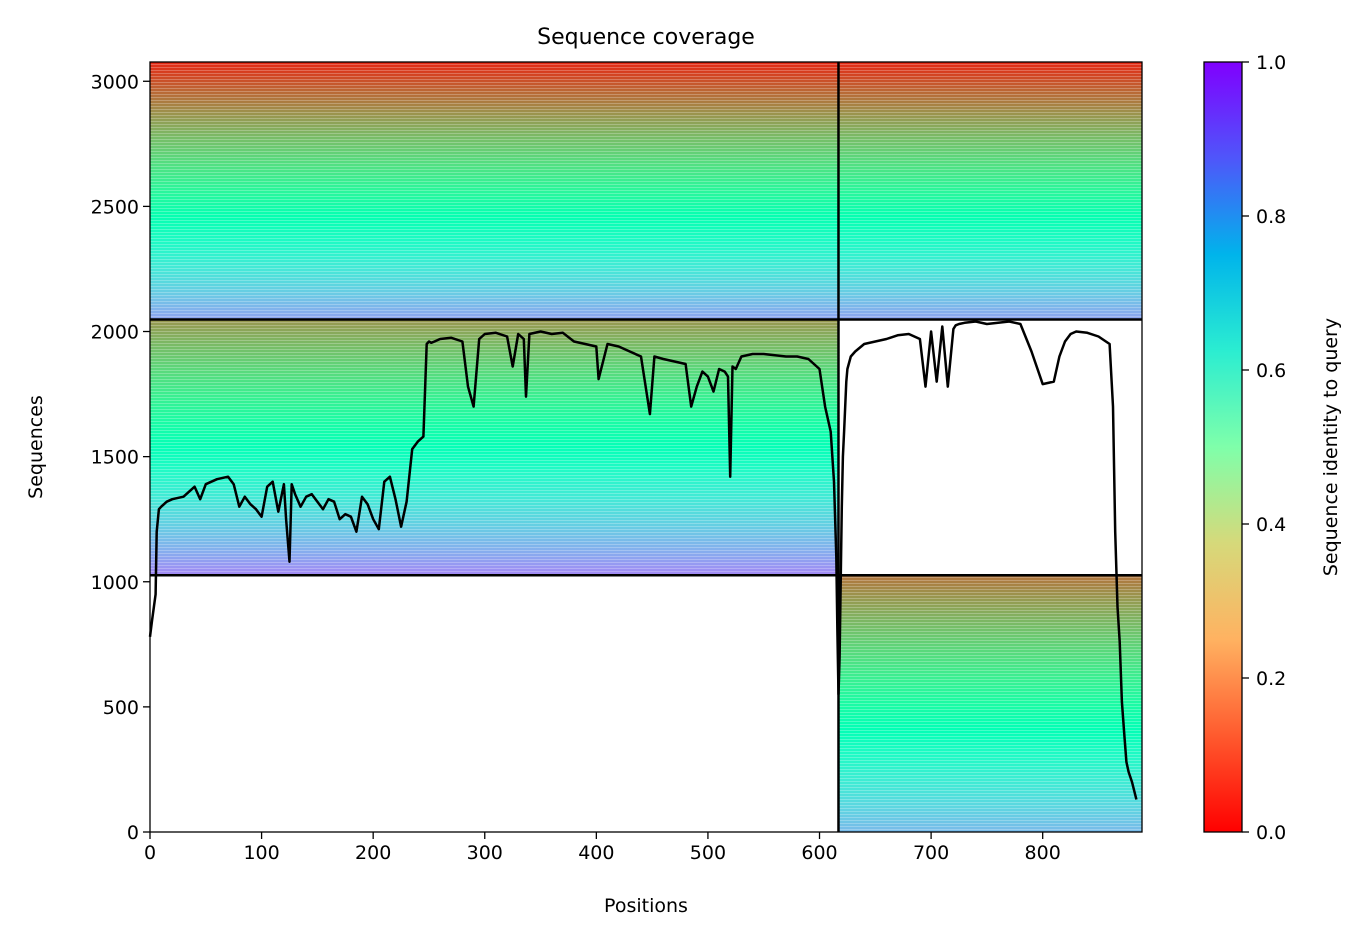 The image size is (1364, 939). I want to click on colorbar-axis: 0.0 0.2 0.4 0.6 0.8 1.0, so click(1264, 448).